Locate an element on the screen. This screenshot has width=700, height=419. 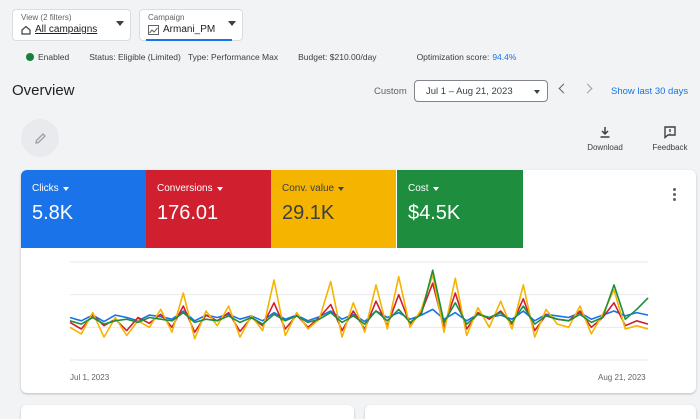
eligibility-status: Status: Eligible (Limited) is located at coordinates (135, 57).